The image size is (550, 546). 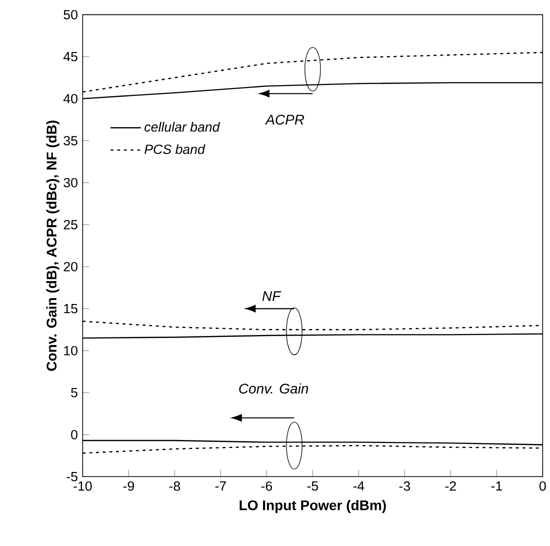 What do you see at coordinates (71, 15) in the screenshot?
I see `y-tick-label: 50` at bounding box center [71, 15].